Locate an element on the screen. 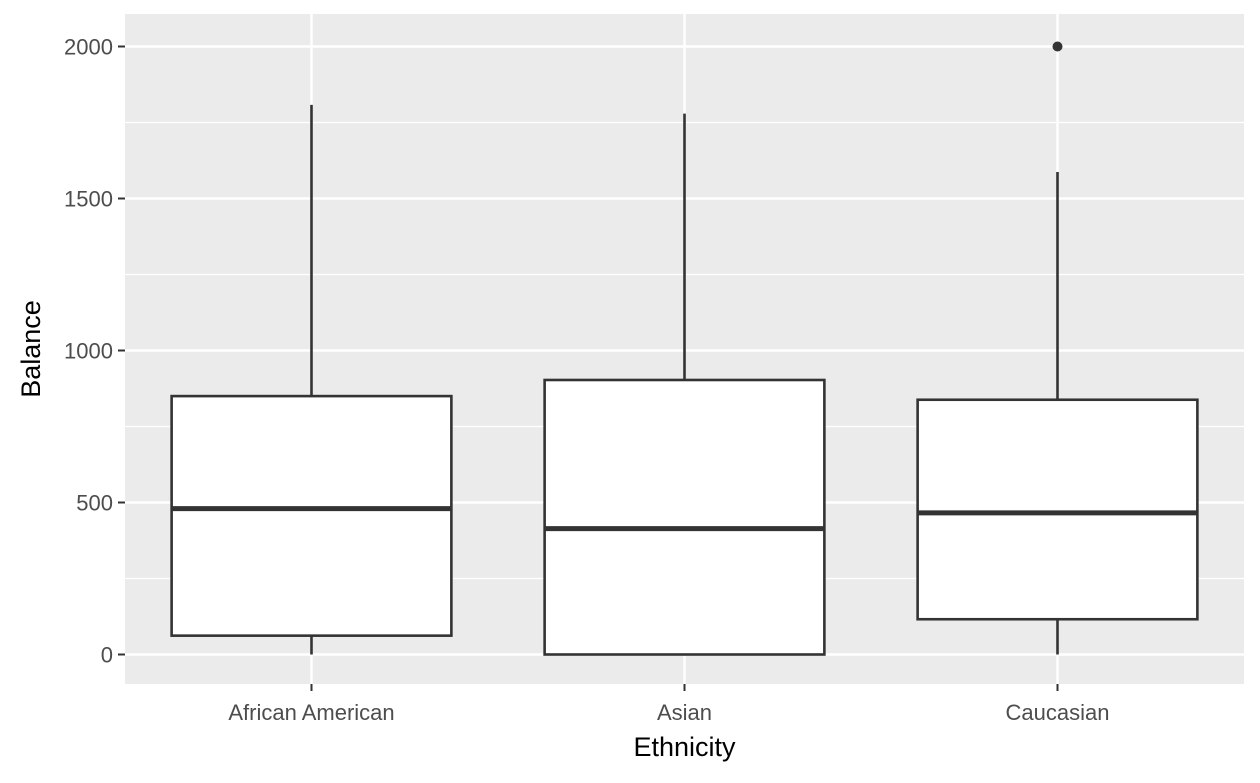 This screenshot has width=1260, height=783. y-tick-label: 0 is located at coordinates (107, 655).